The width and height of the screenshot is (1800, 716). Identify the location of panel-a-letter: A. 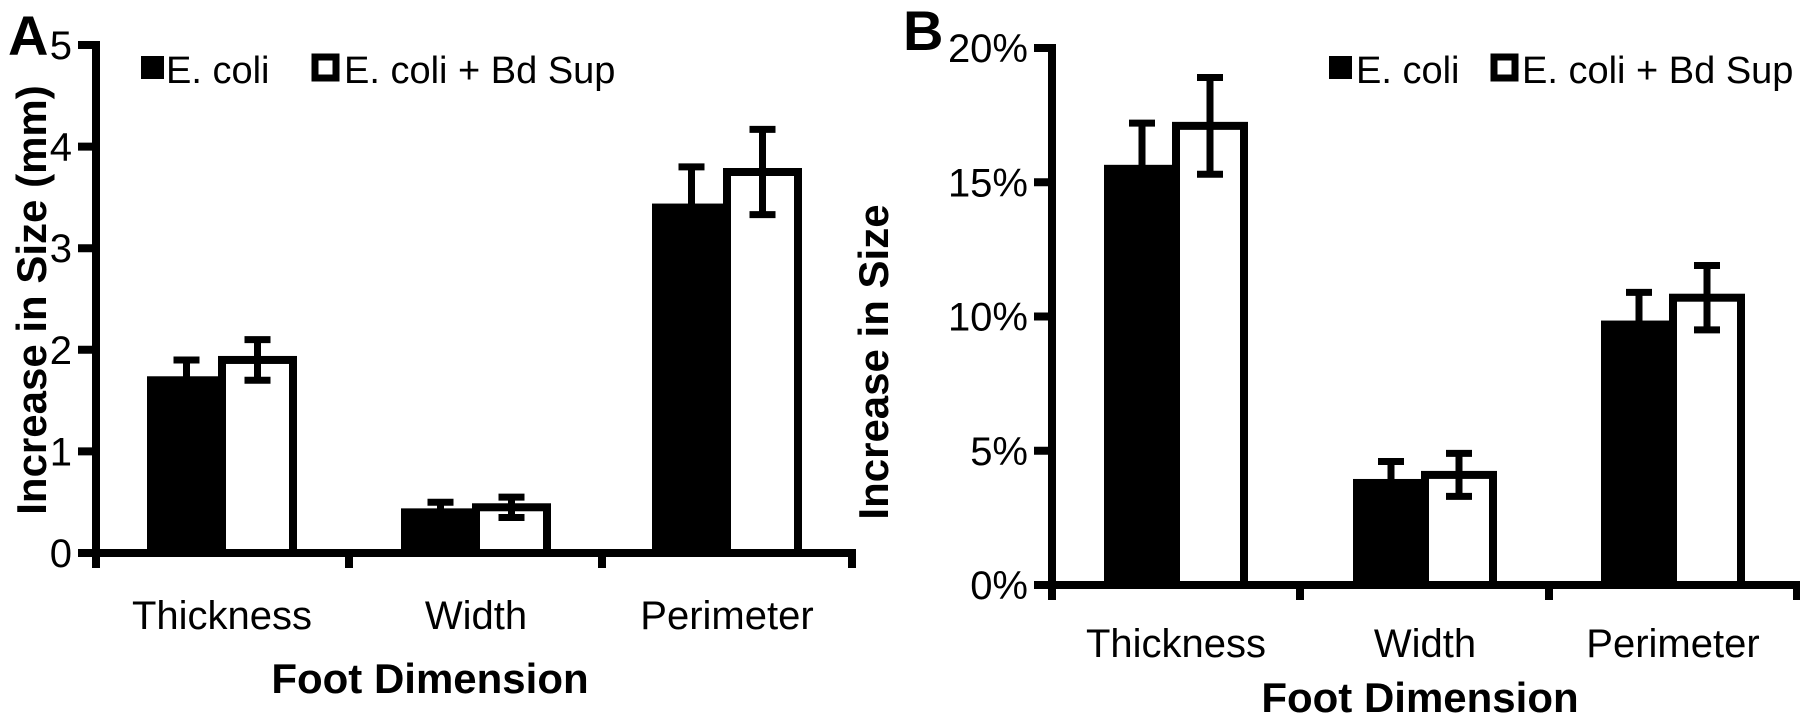
(28, 35).